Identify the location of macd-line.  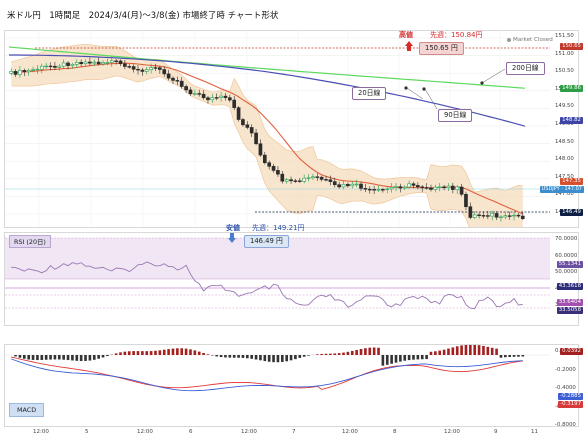
(267, 375).